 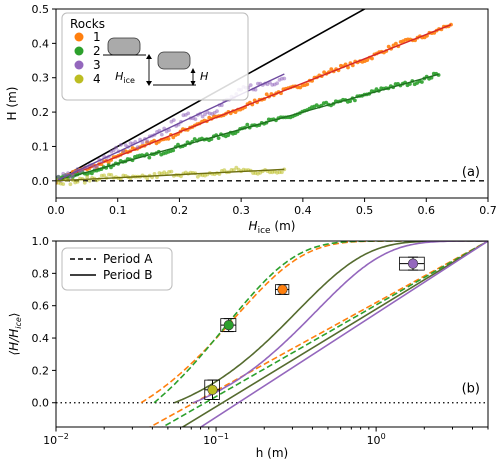 I want to click on x-tick-label: 10⁰, so click(x=376, y=439).